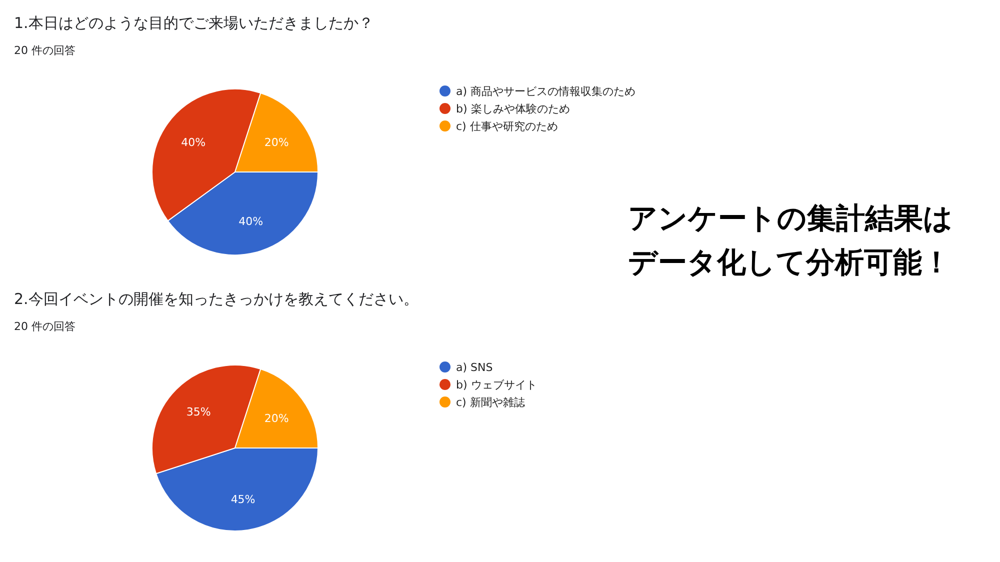 The image size is (1000, 562). I want to click on annotation: アンケートの集計結果は, so click(790, 218).